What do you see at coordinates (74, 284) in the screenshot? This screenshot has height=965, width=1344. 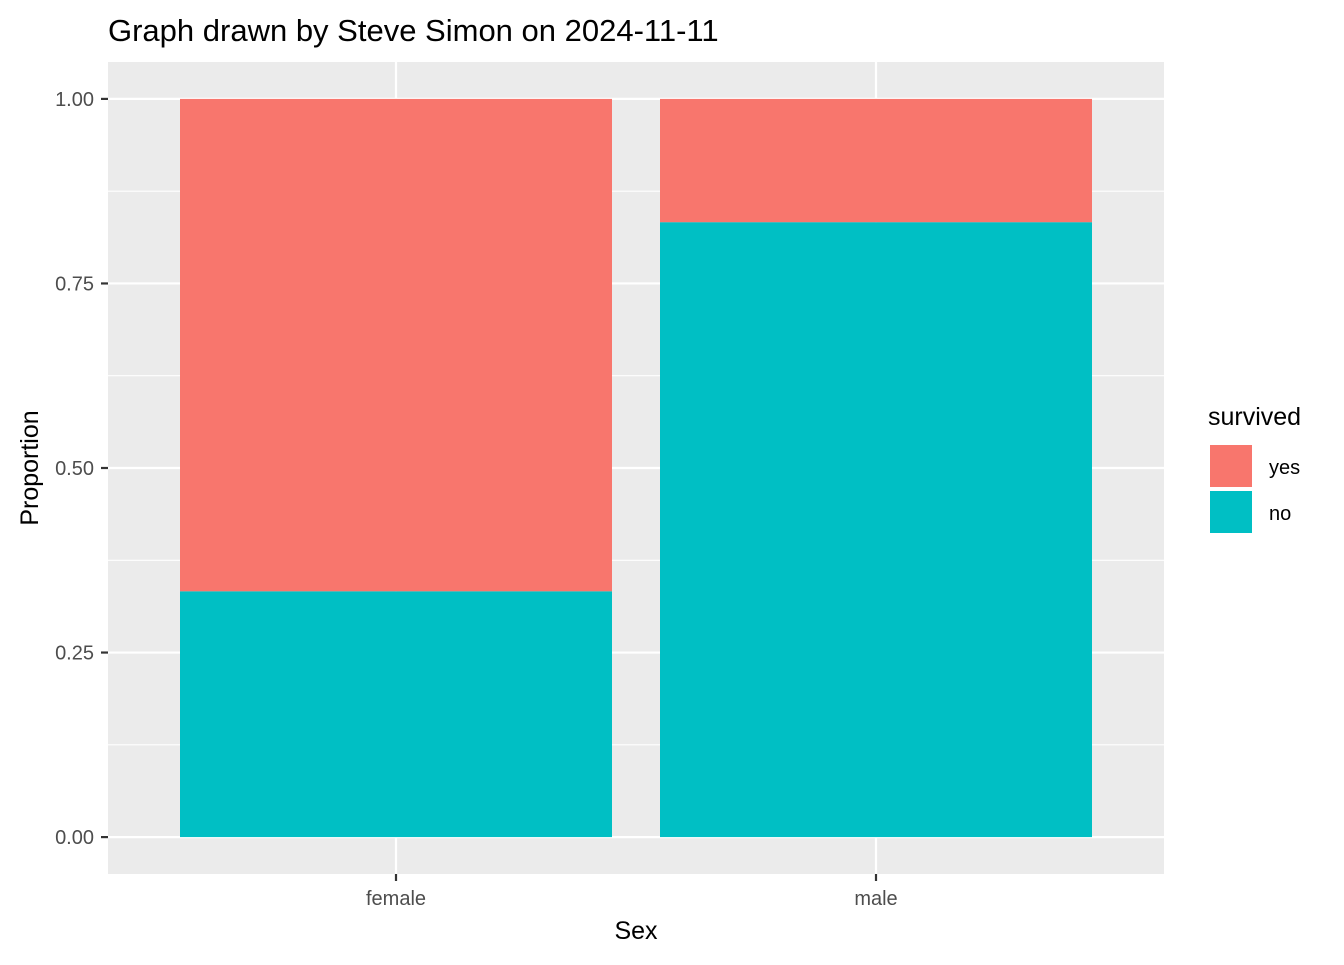 I see `y-tick-label: 0.75` at bounding box center [74, 284].